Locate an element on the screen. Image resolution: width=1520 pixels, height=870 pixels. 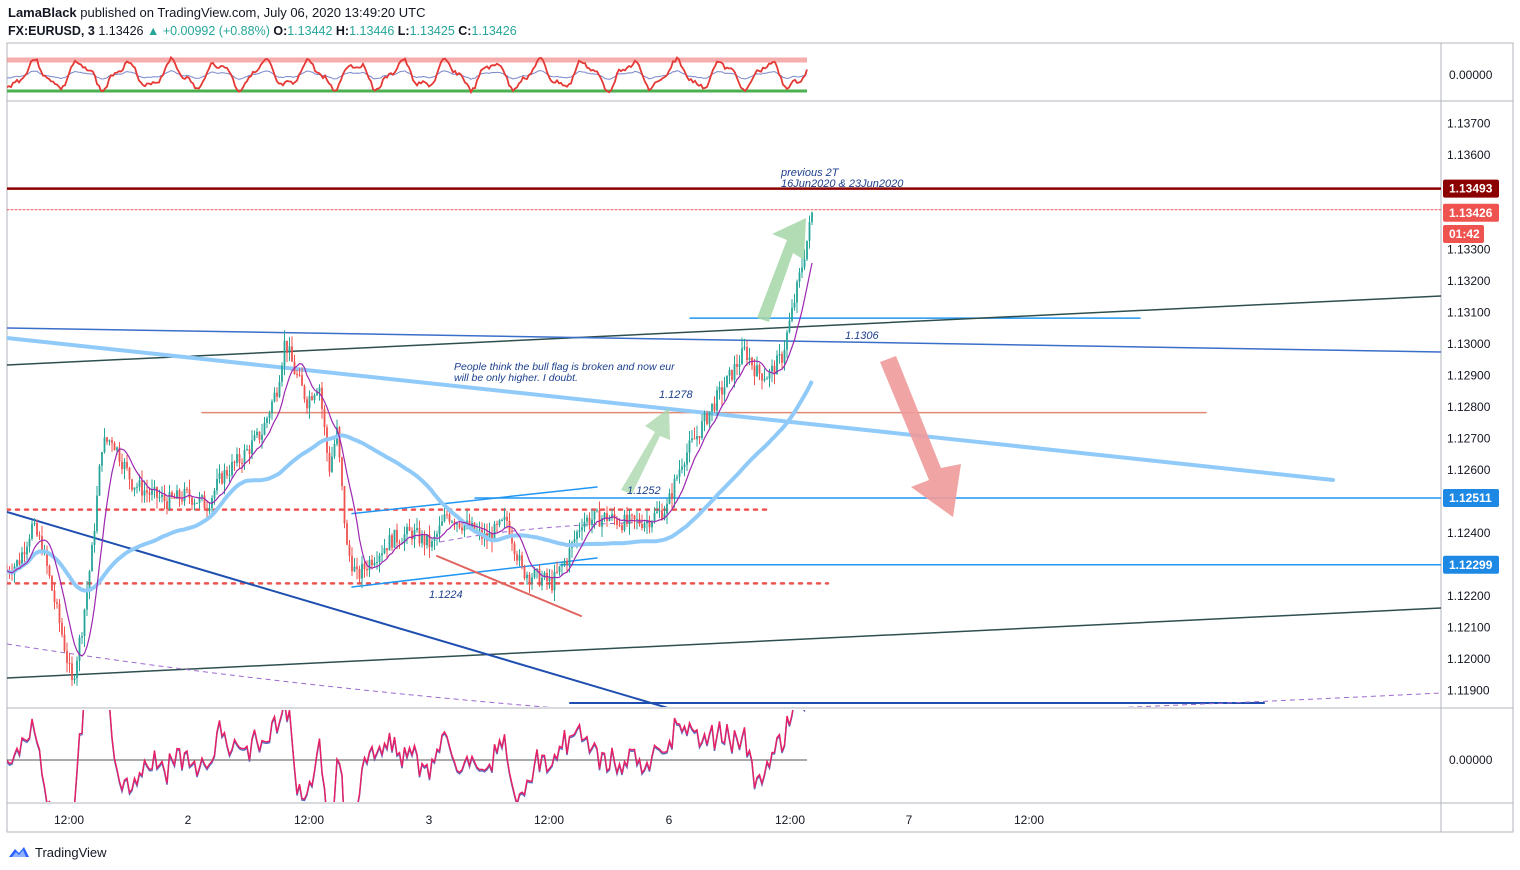
price-tick-label: 1.12100 is located at coordinates (1469, 627).